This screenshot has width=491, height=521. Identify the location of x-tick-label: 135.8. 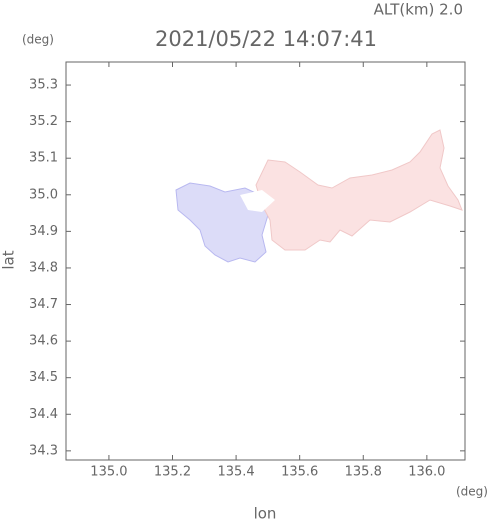
(363, 472).